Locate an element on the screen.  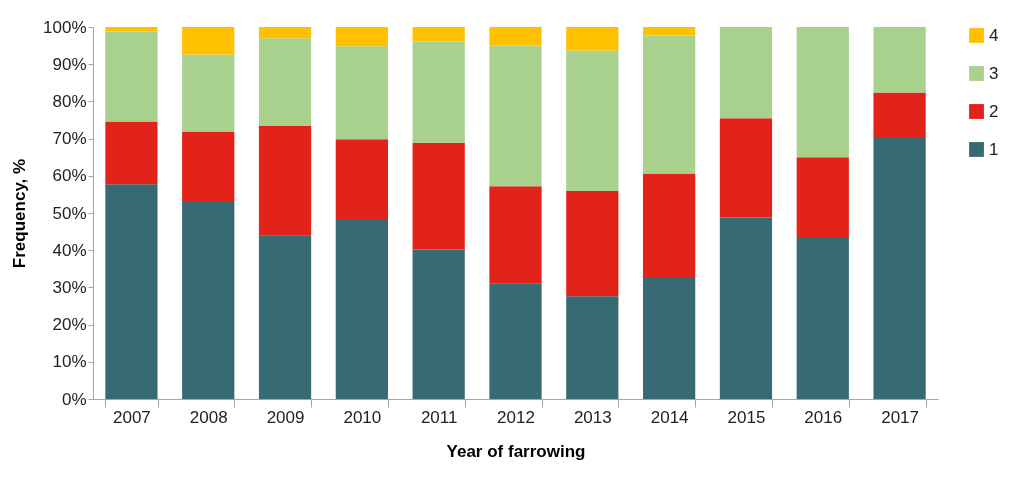
x-tick-label: 2009 is located at coordinates (285, 417).